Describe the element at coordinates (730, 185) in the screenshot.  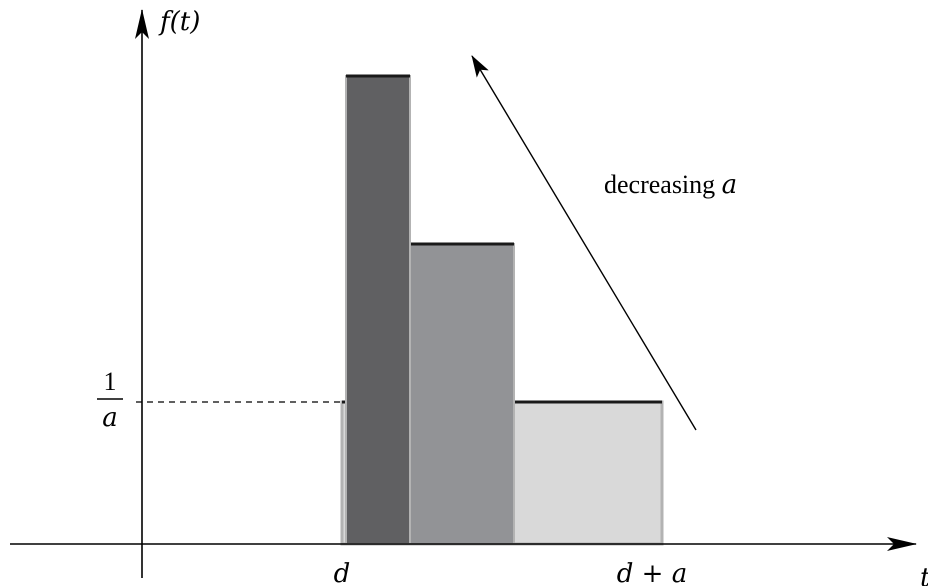
I see `annotation-var: a` at that location.